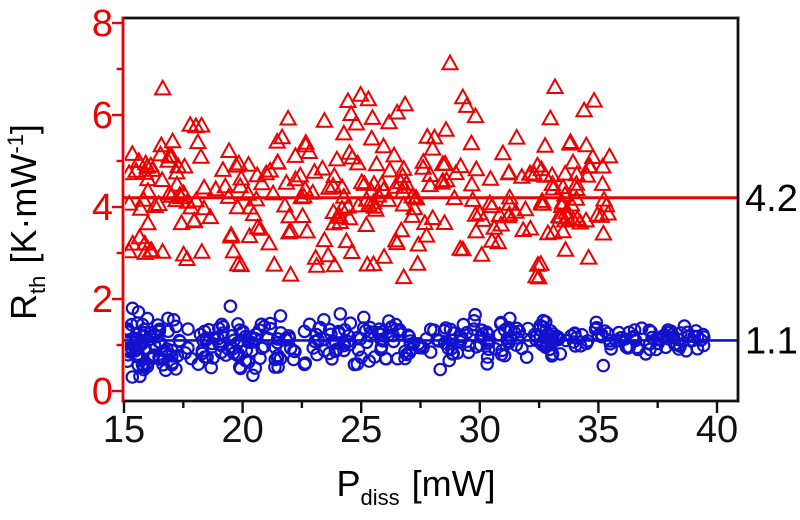  I want to click on y-axis-title: Rth [K·mW-1], so click(26, 222).